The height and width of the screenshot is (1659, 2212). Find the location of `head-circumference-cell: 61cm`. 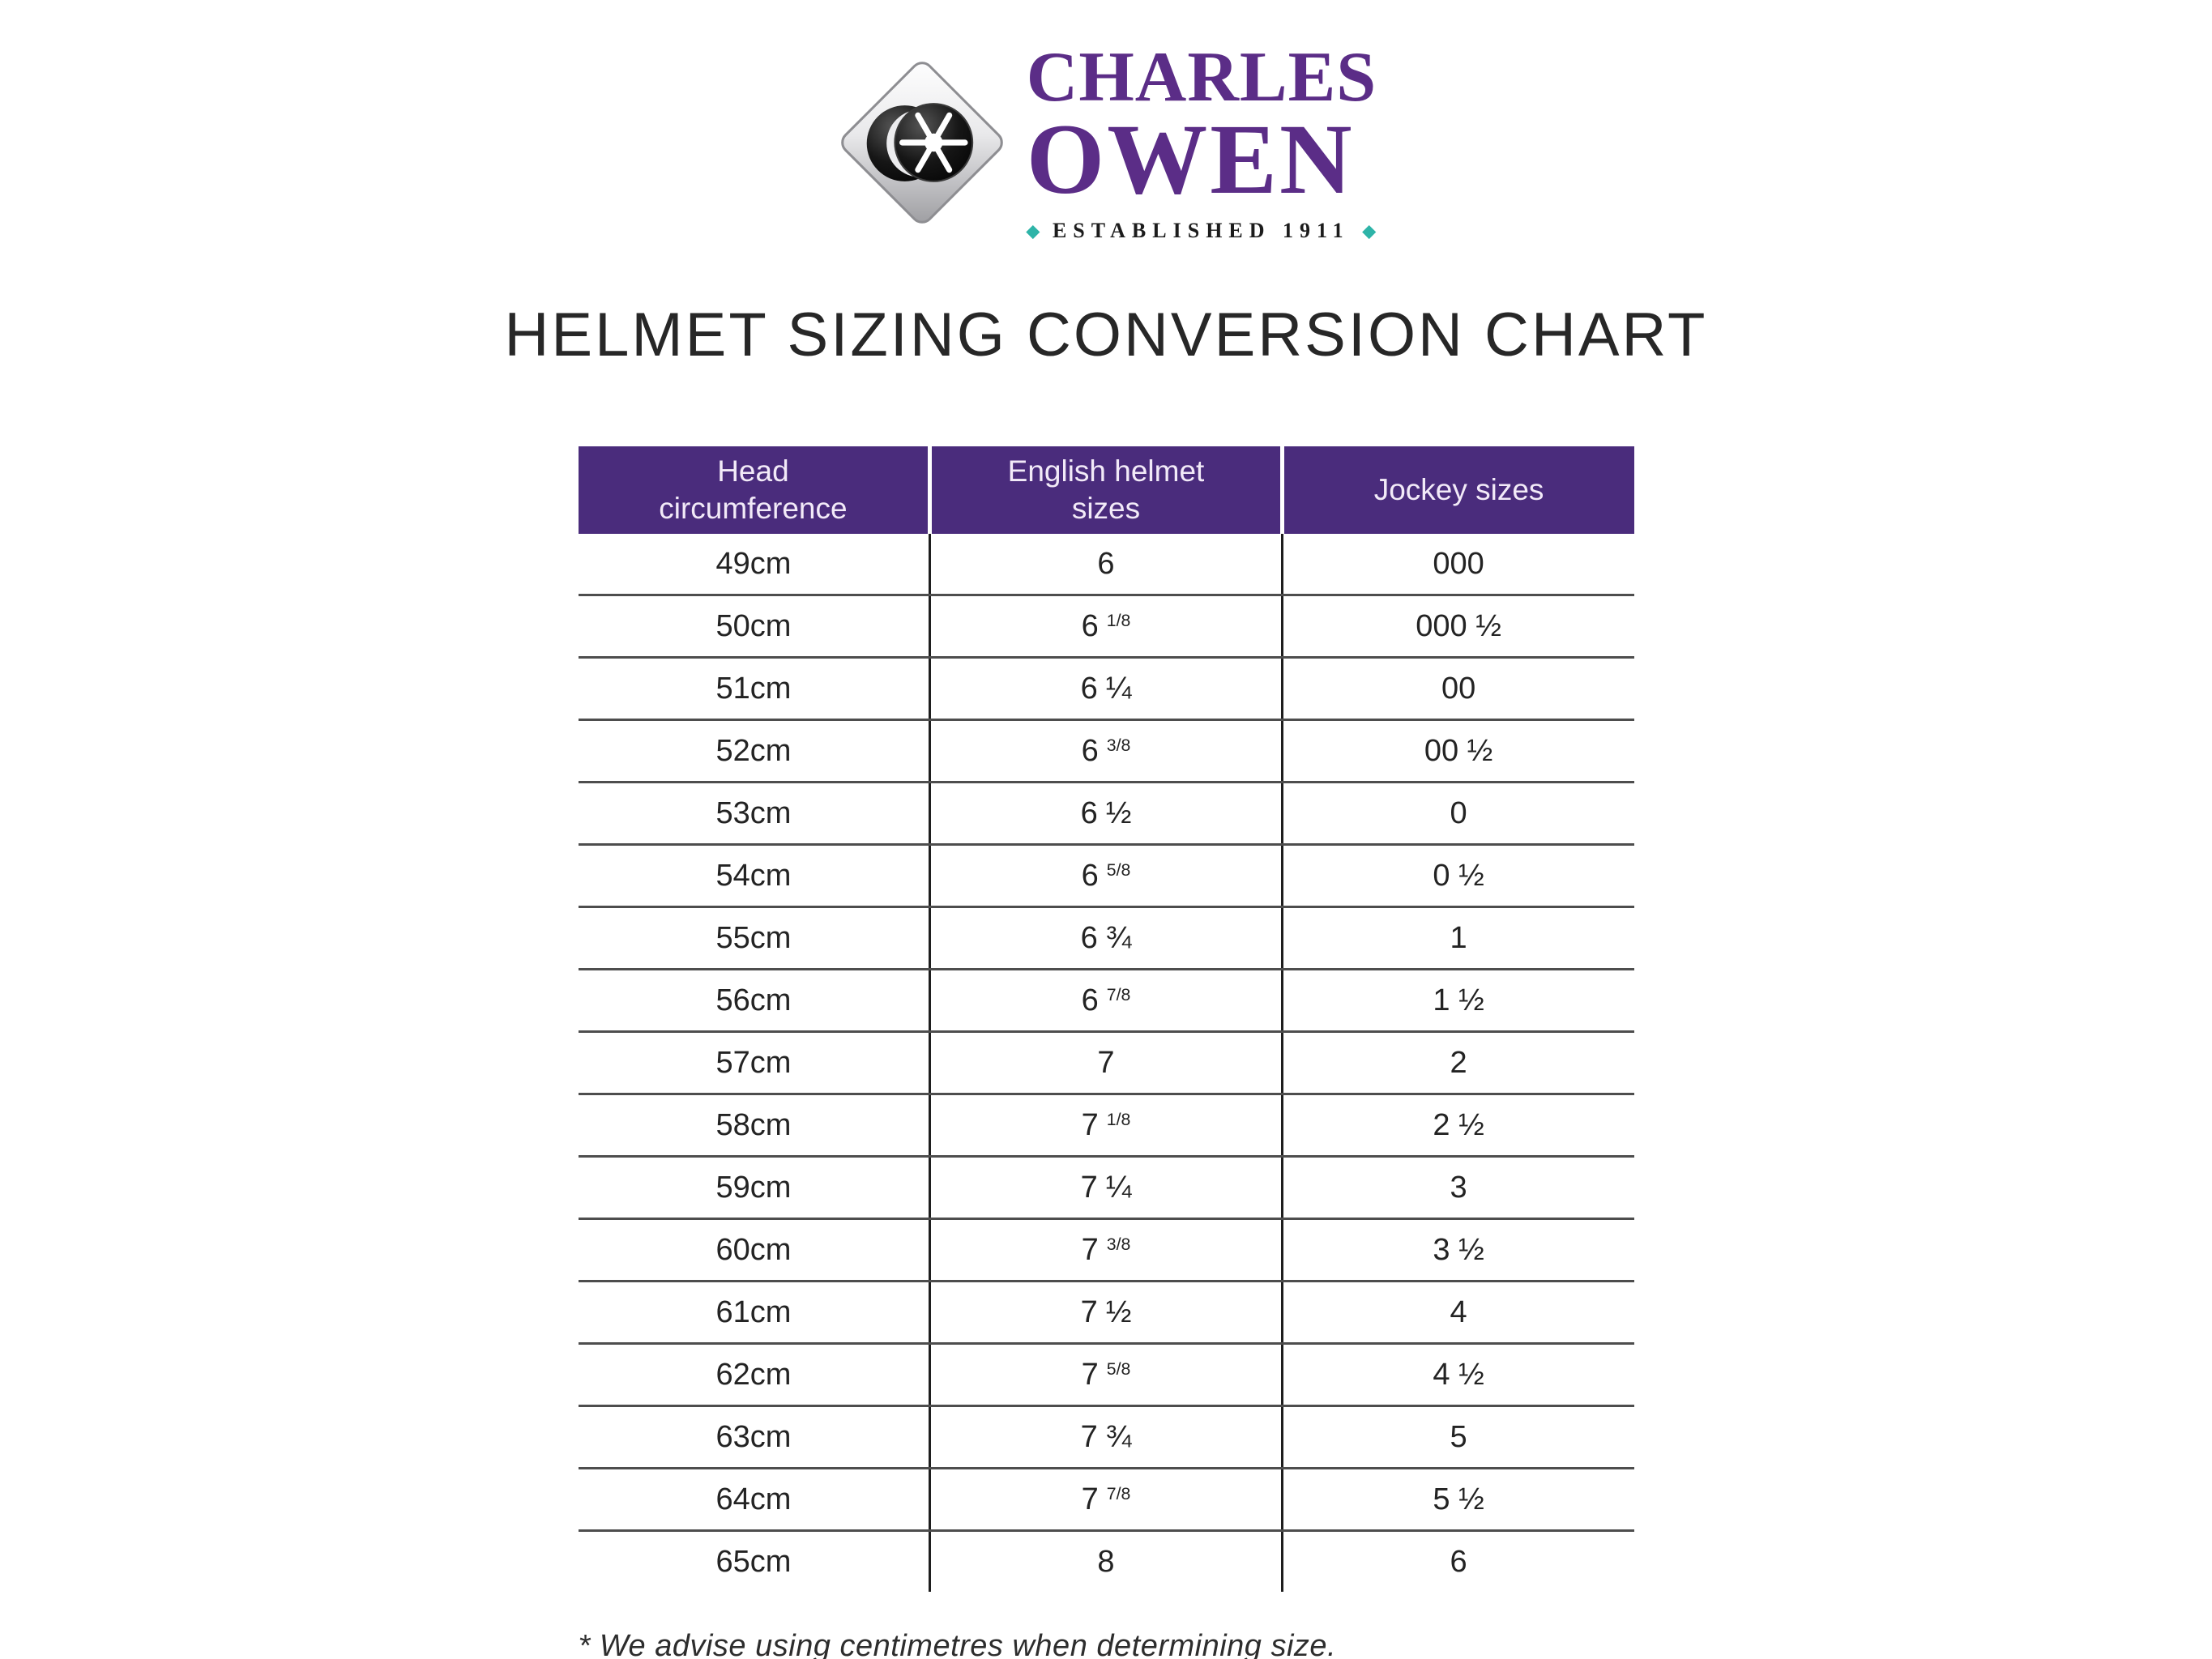

head-circumference-cell: 61cm is located at coordinates (754, 1313).